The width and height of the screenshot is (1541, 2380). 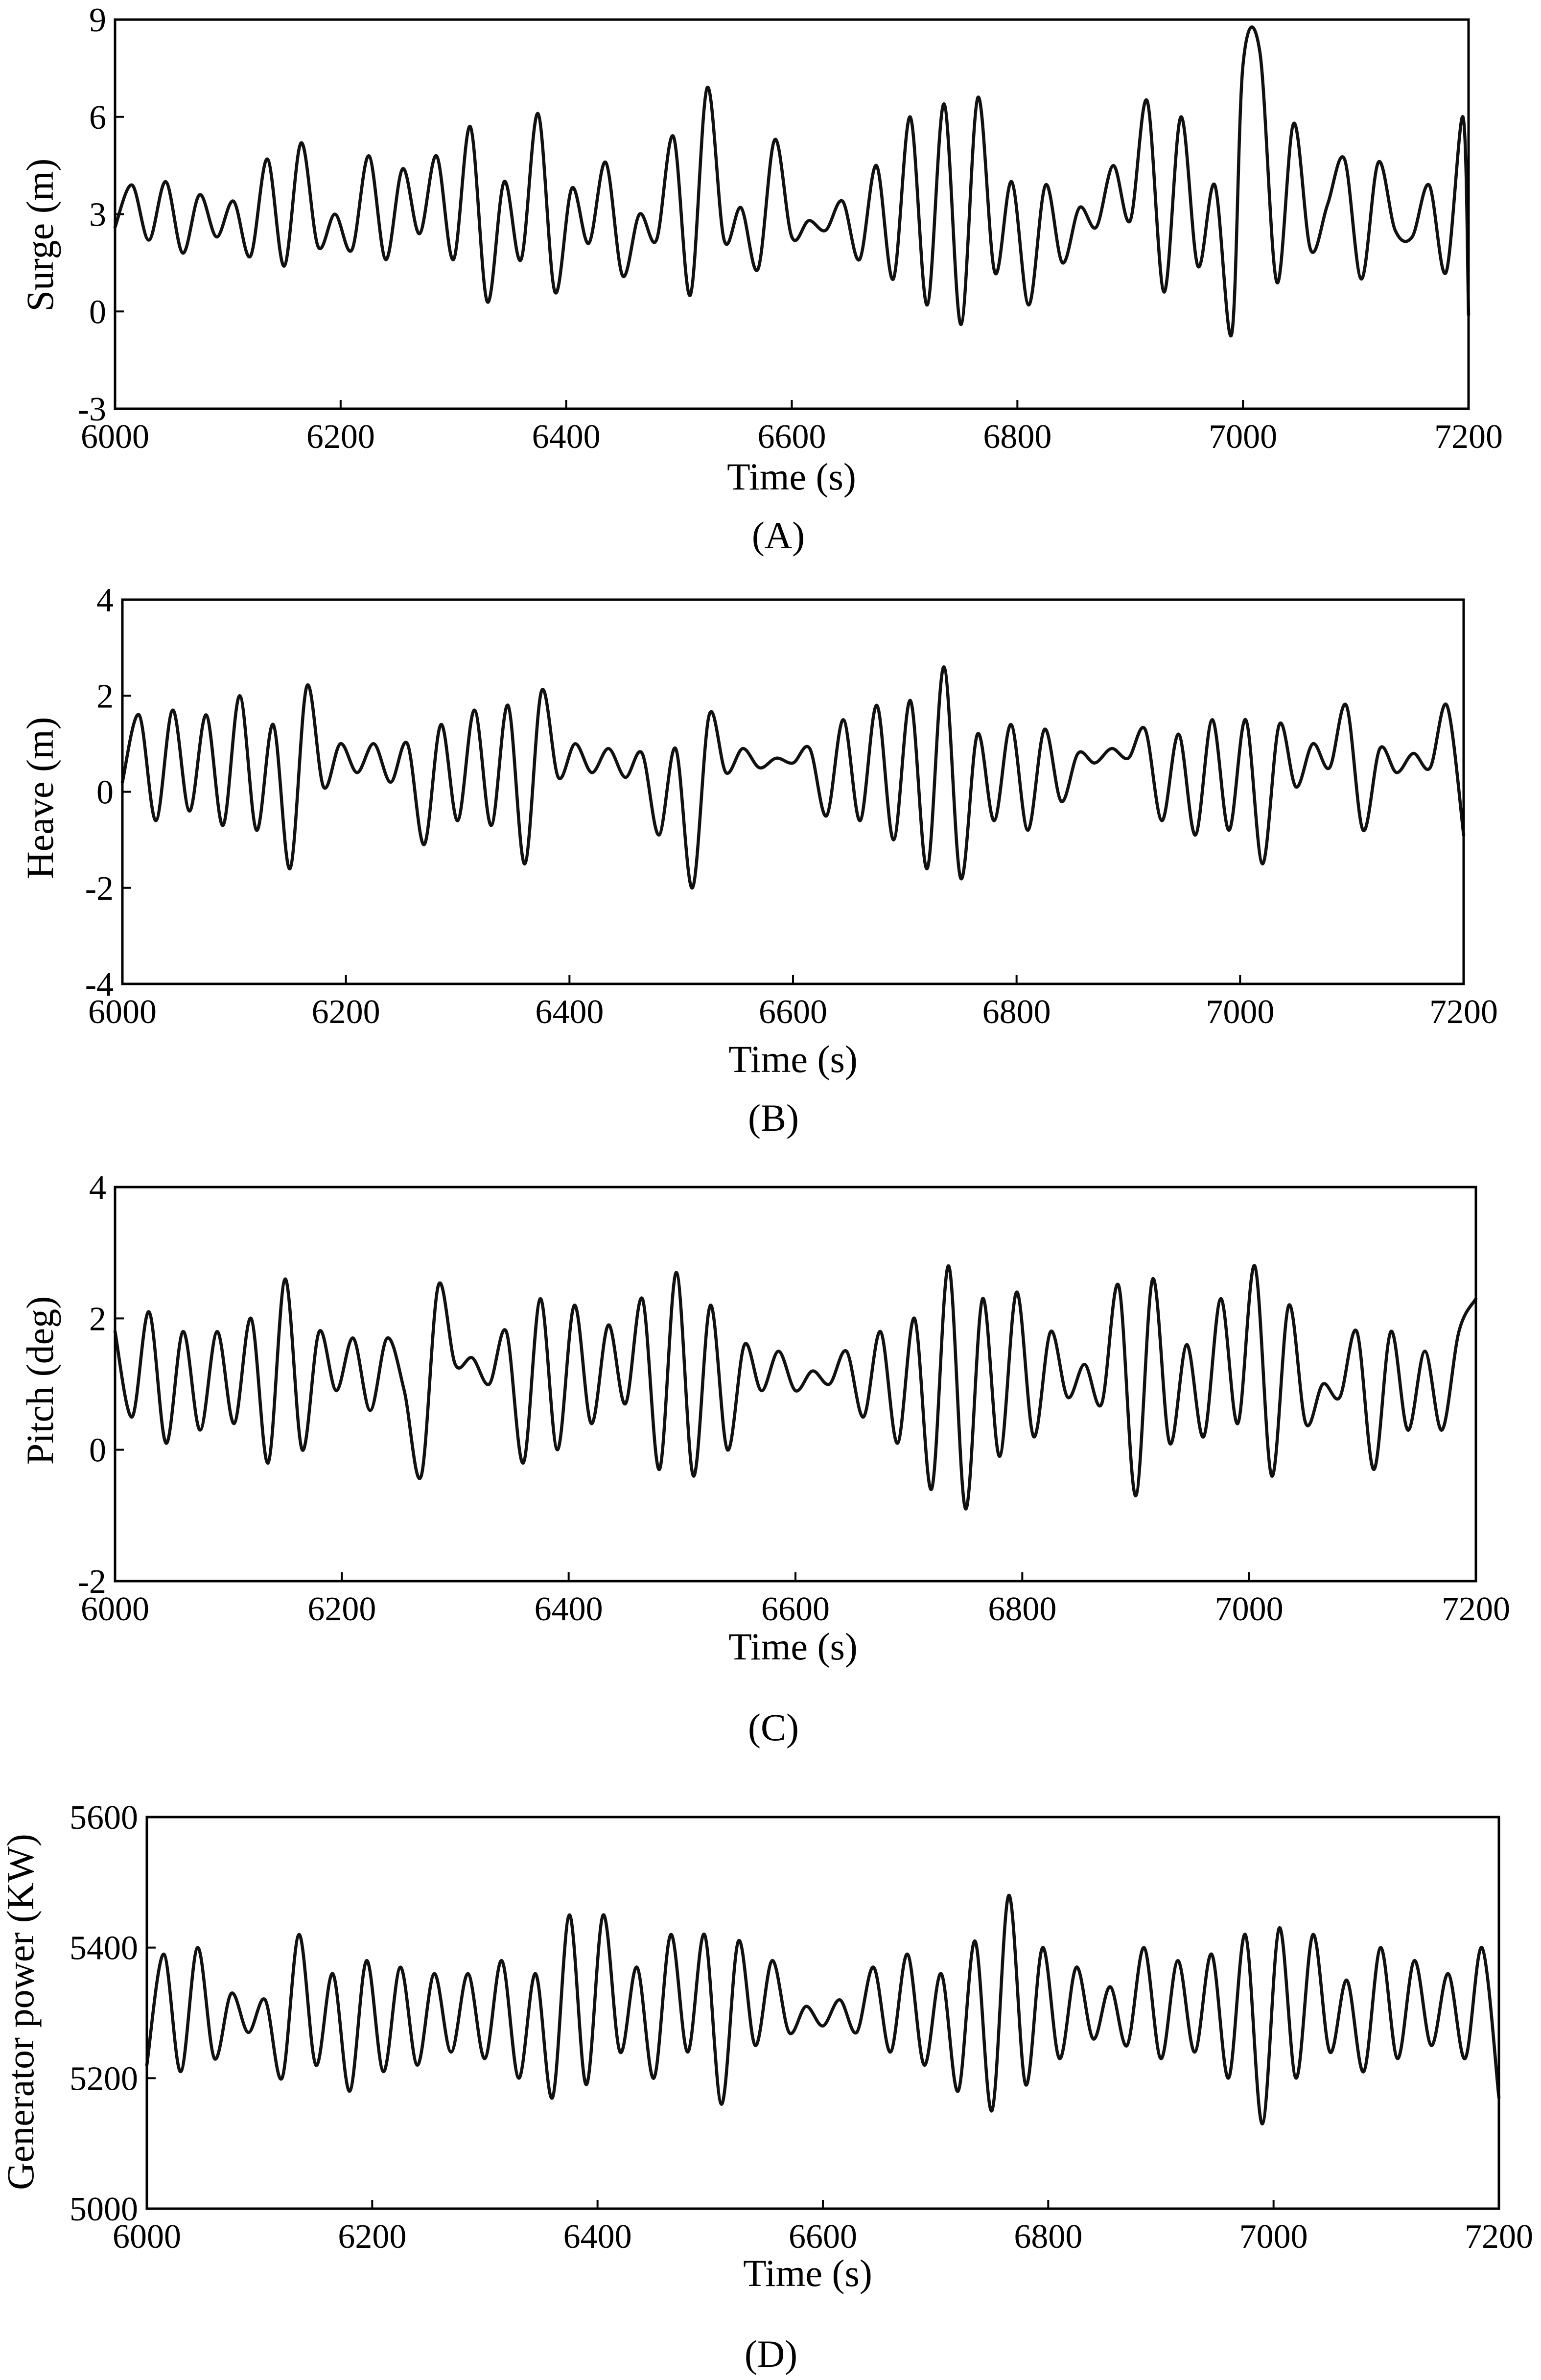 What do you see at coordinates (97, 118) in the screenshot?
I see `panel-a-ytick-label: 6` at bounding box center [97, 118].